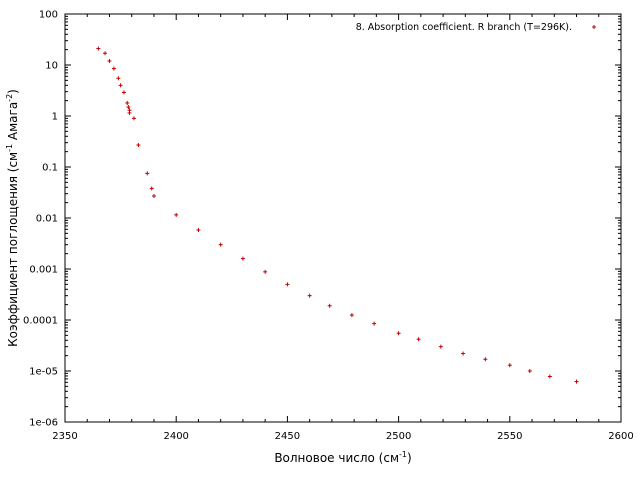 Image resolution: width=640 pixels, height=480 pixels. What do you see at coordinates (9, 148) in the screenshot?
I see `y-axis-title-sup1: -1` at bounding box center [9, 148].